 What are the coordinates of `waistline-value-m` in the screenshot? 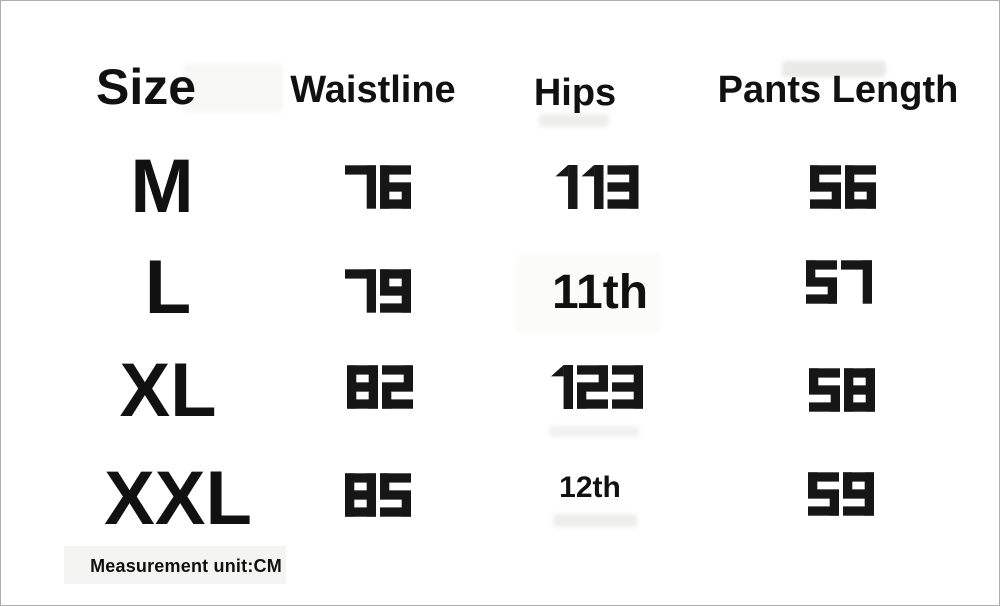 It's located at (378, 187).